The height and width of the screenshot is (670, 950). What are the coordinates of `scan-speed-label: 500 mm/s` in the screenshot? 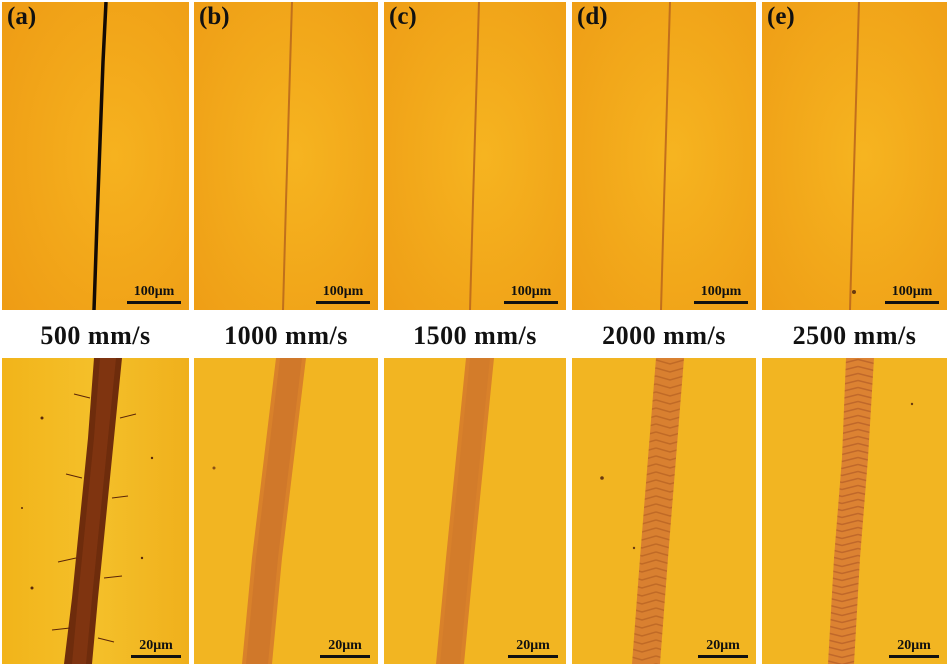 It's located at (95, 335).